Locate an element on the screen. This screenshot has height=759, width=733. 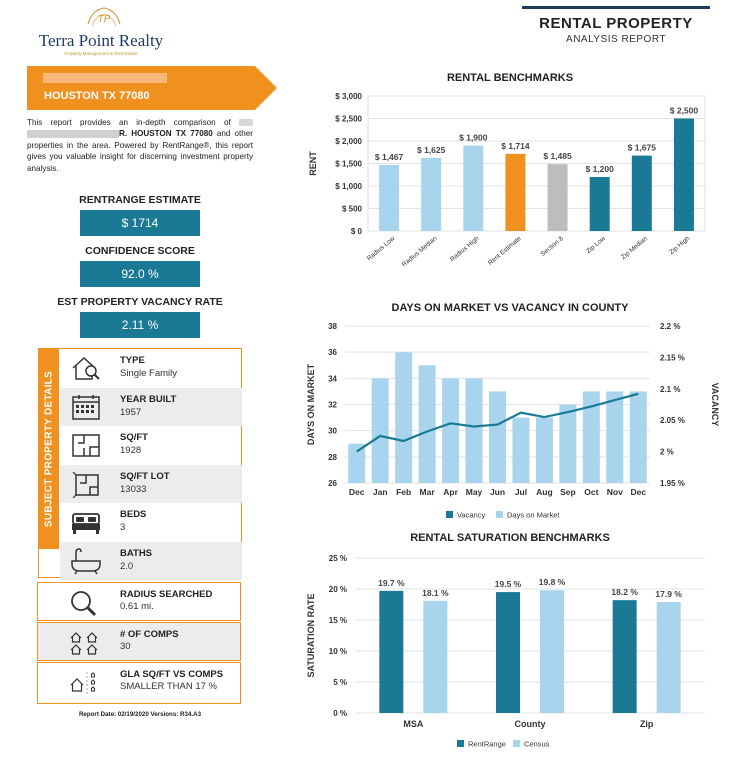
logo-emblem-icon: TP is located at coordinates (104, 17).